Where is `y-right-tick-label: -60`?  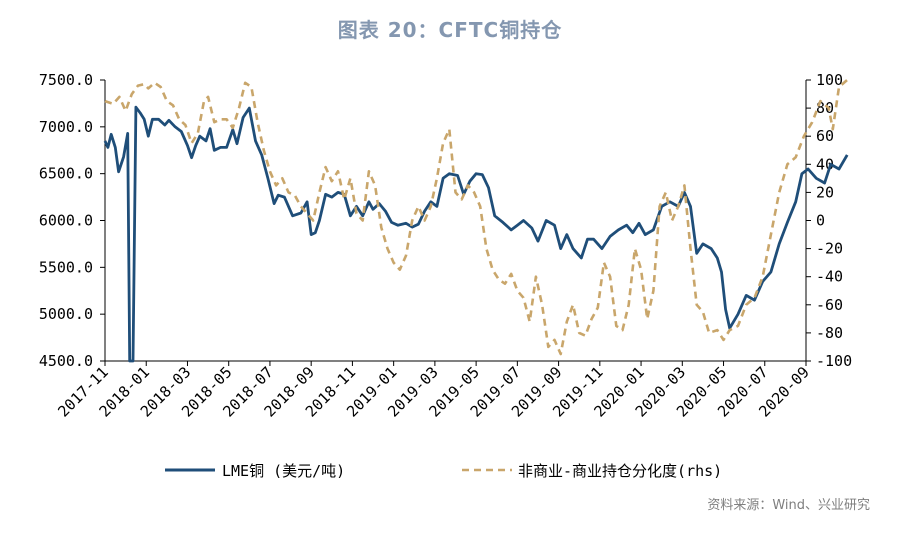 y-right-tick-label: -60 is located at coordinates (829, 305).